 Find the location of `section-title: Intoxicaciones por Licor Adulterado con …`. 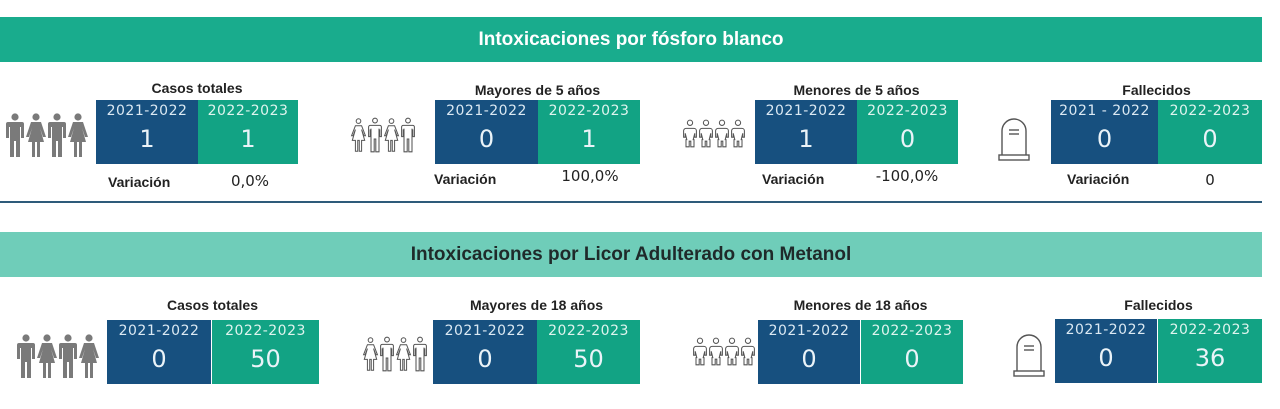

section-title: Intoxicaciones por Licor Adulterado con … is located at coordinates (631, 254).